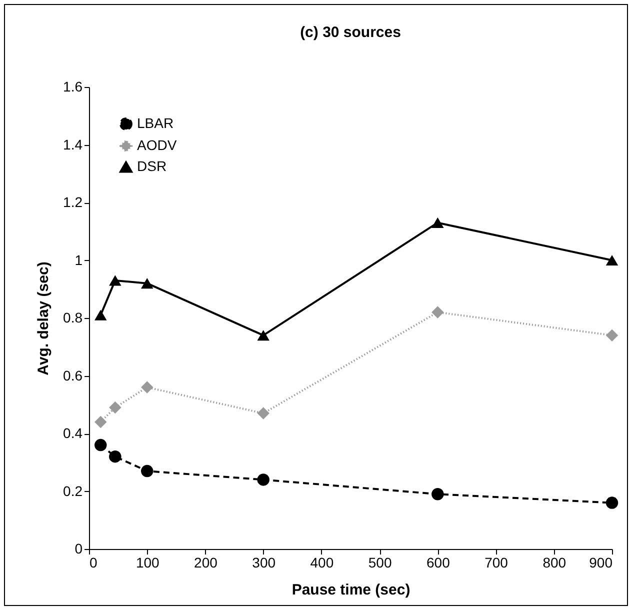 This screenshot has width=634, height=612. I want to click on y-tick-label: 0.6, so click(73, 375).